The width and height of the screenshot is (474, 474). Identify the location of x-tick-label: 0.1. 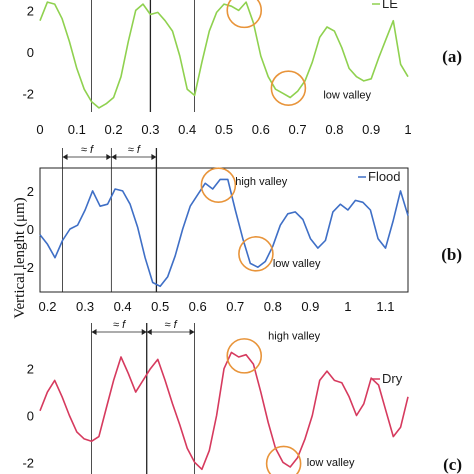
(77, 129).